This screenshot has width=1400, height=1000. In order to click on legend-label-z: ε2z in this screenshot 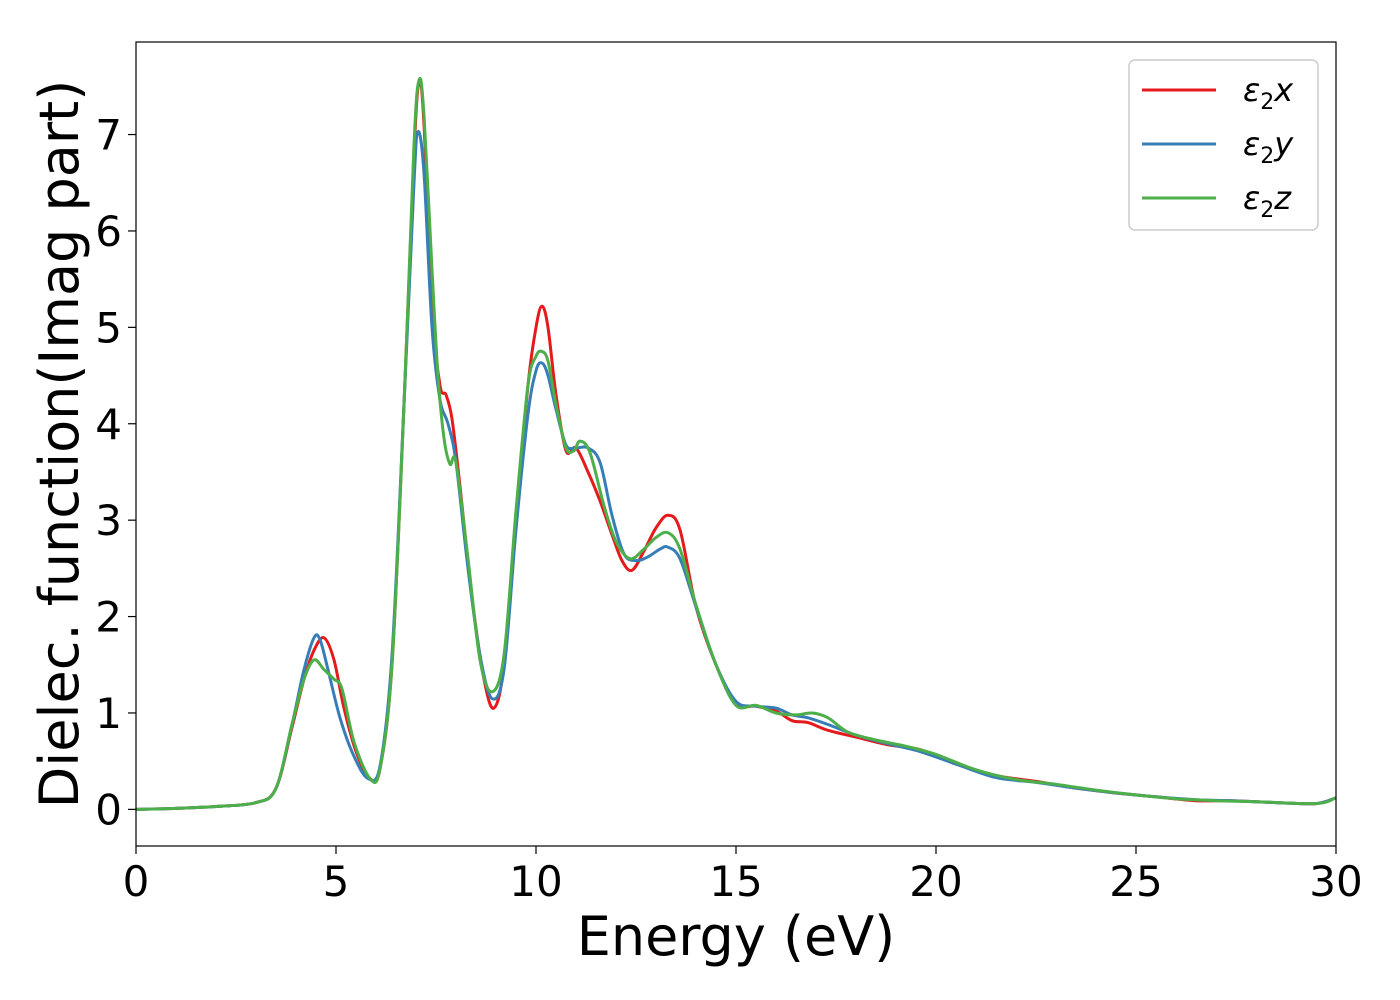, I will do `click(1267, 201)`.